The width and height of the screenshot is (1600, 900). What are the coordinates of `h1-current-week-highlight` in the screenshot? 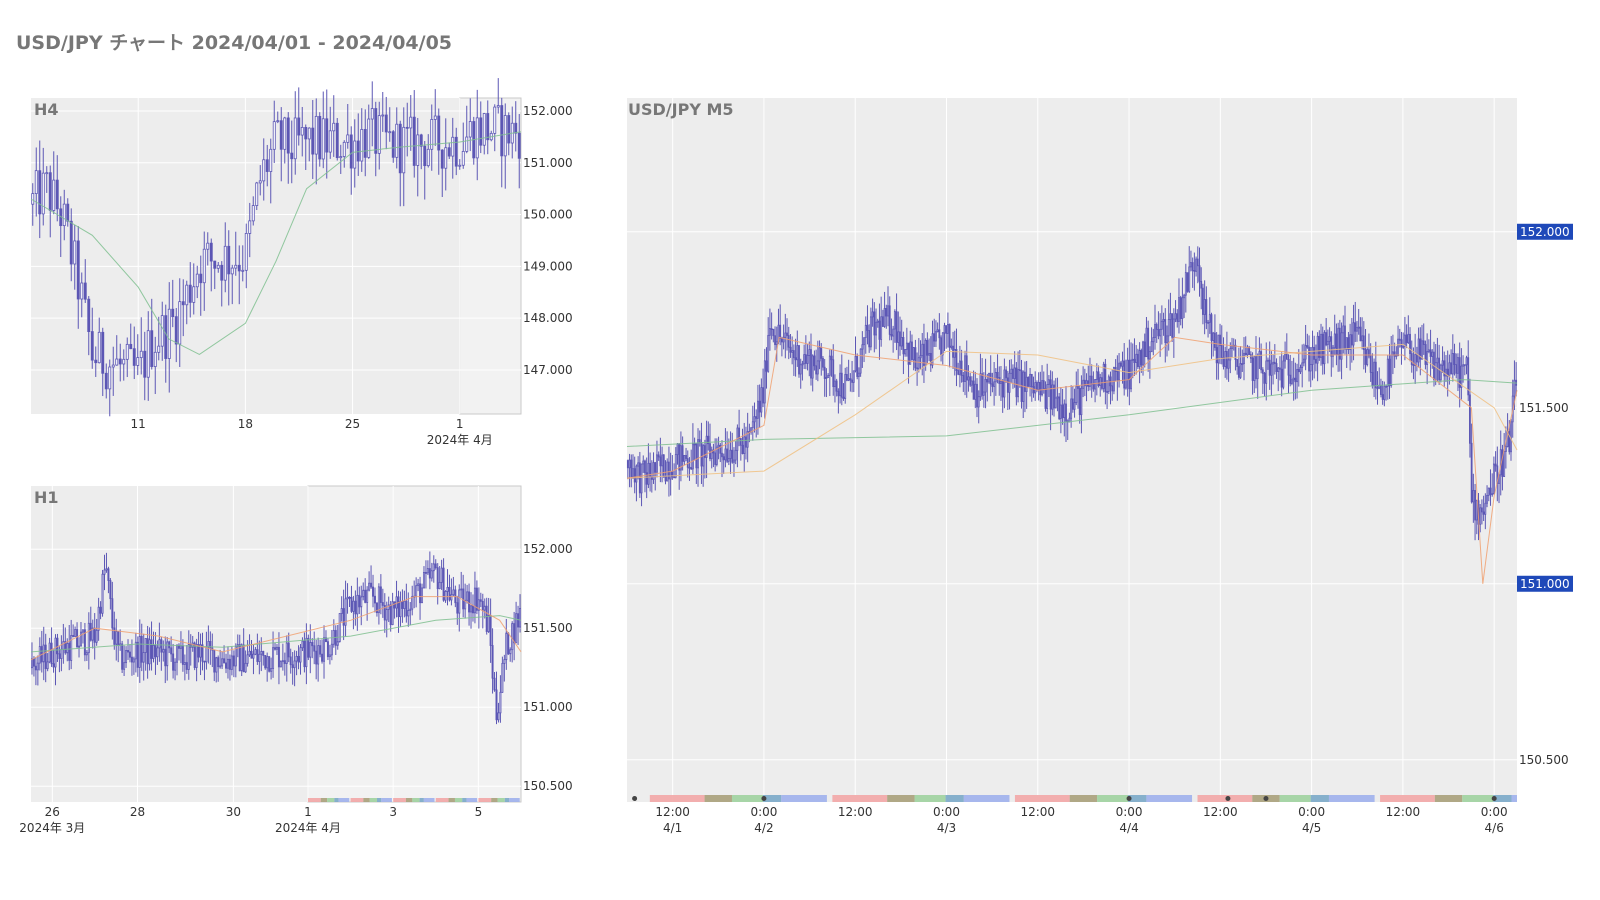 It's located at (414, 644).